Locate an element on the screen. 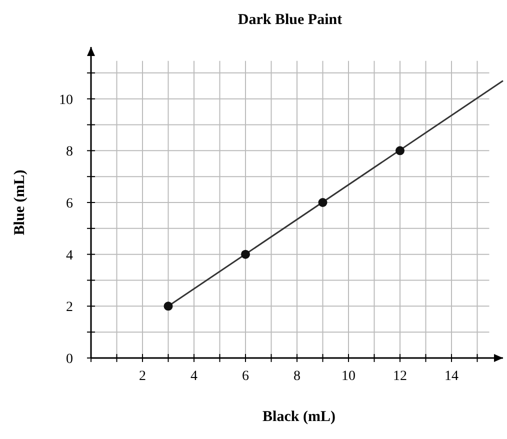 The image size is (507, 439). x-tick-label: 2 is located at coordinates (142, 376).